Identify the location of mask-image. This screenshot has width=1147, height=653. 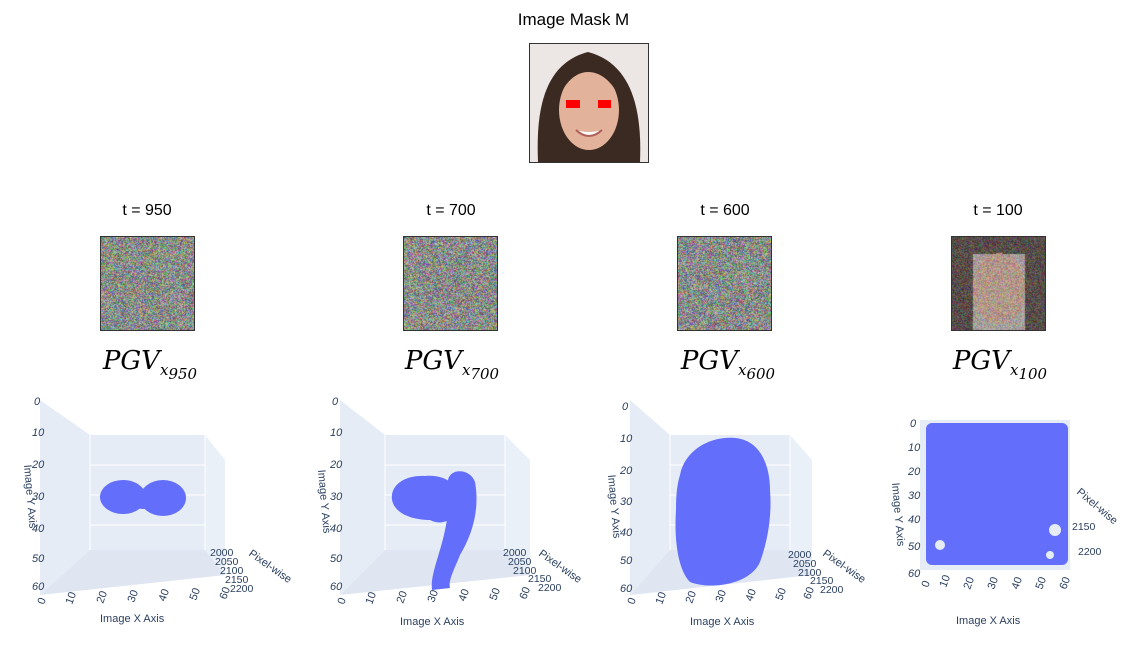
(589, 103).